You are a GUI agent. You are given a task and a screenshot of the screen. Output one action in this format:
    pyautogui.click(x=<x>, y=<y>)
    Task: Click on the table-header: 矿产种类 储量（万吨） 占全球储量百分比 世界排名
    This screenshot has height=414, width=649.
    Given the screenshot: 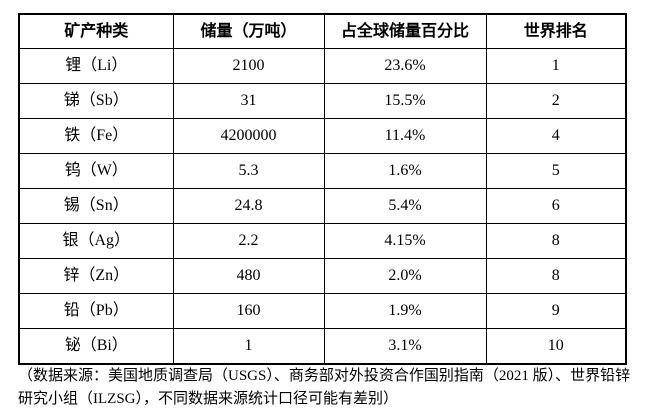 What is the action you would take?
    pyautogui.click(x=322, y=31)
    